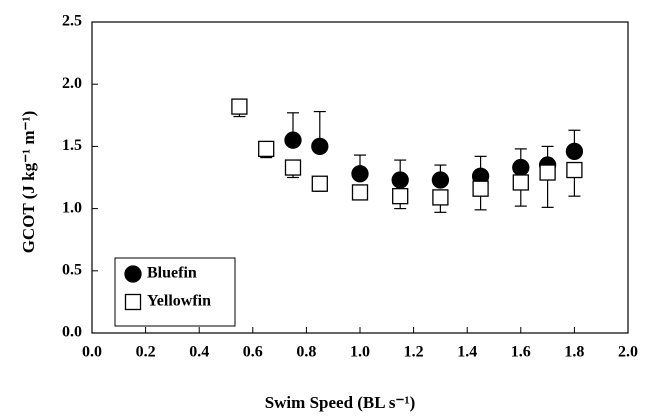 The height and width of the screenshot is (417, 655). What do you see at coordinates (340, 402) in the screenshot?
I see `x-axis-label: Swim Speed (BL s⁻¹)` at bounding box center [340, 402].